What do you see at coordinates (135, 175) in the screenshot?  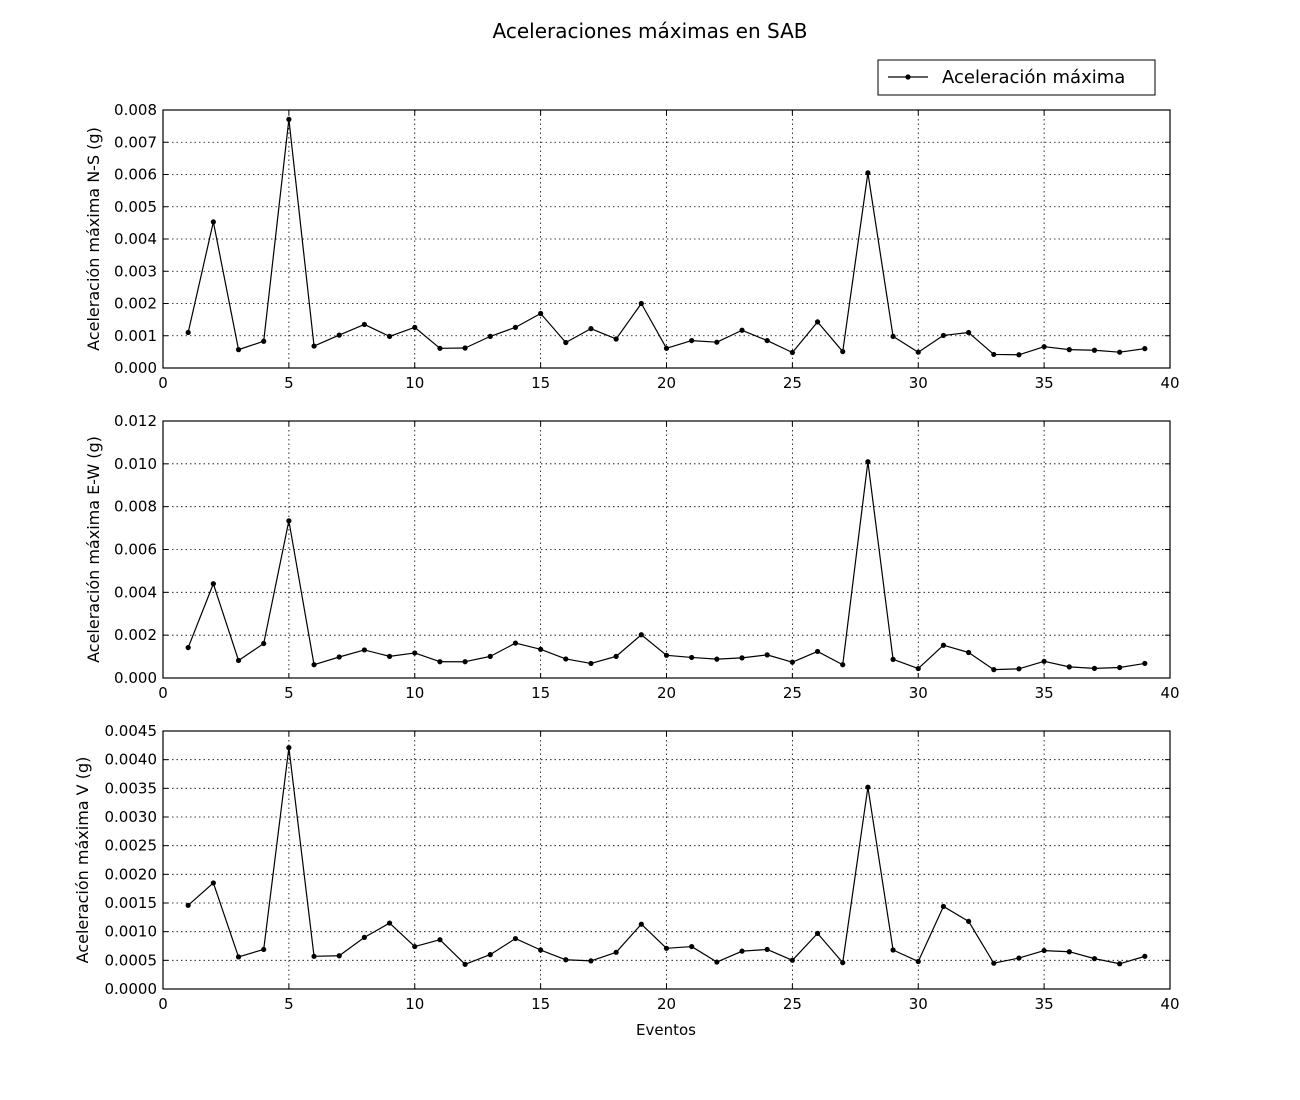 I see `y-tick-label: 0.006` at bounding box center [135, 175].